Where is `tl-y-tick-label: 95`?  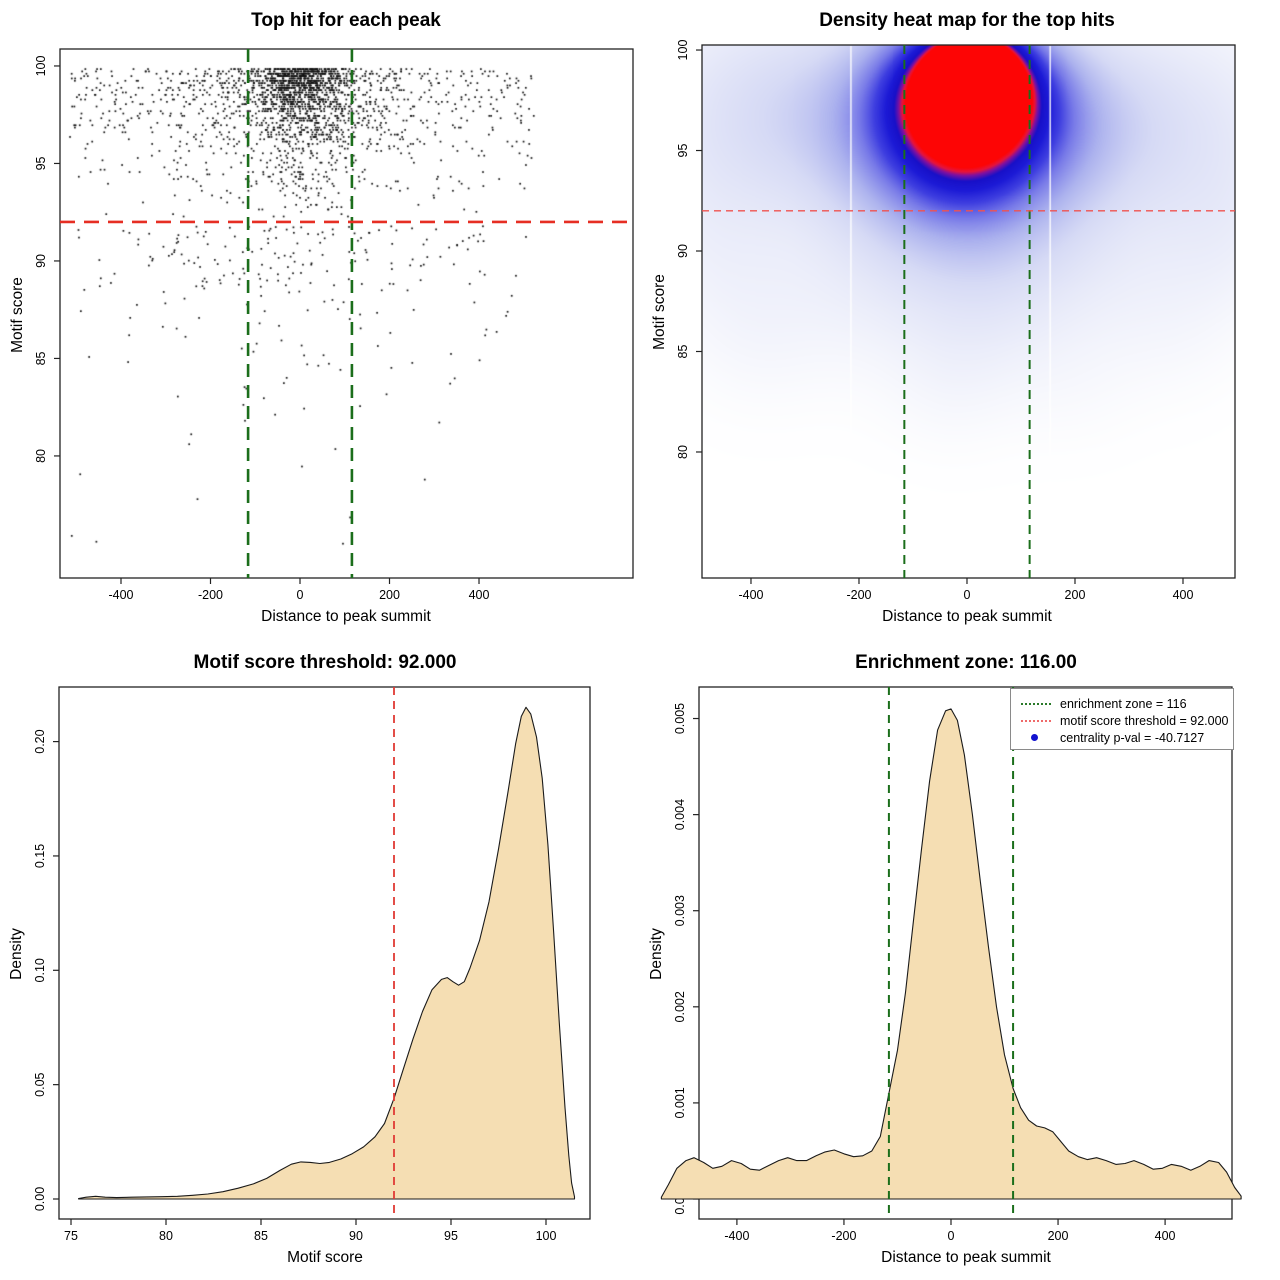 tl-y-tick-label: 95 is located at coordinates (41, 163).